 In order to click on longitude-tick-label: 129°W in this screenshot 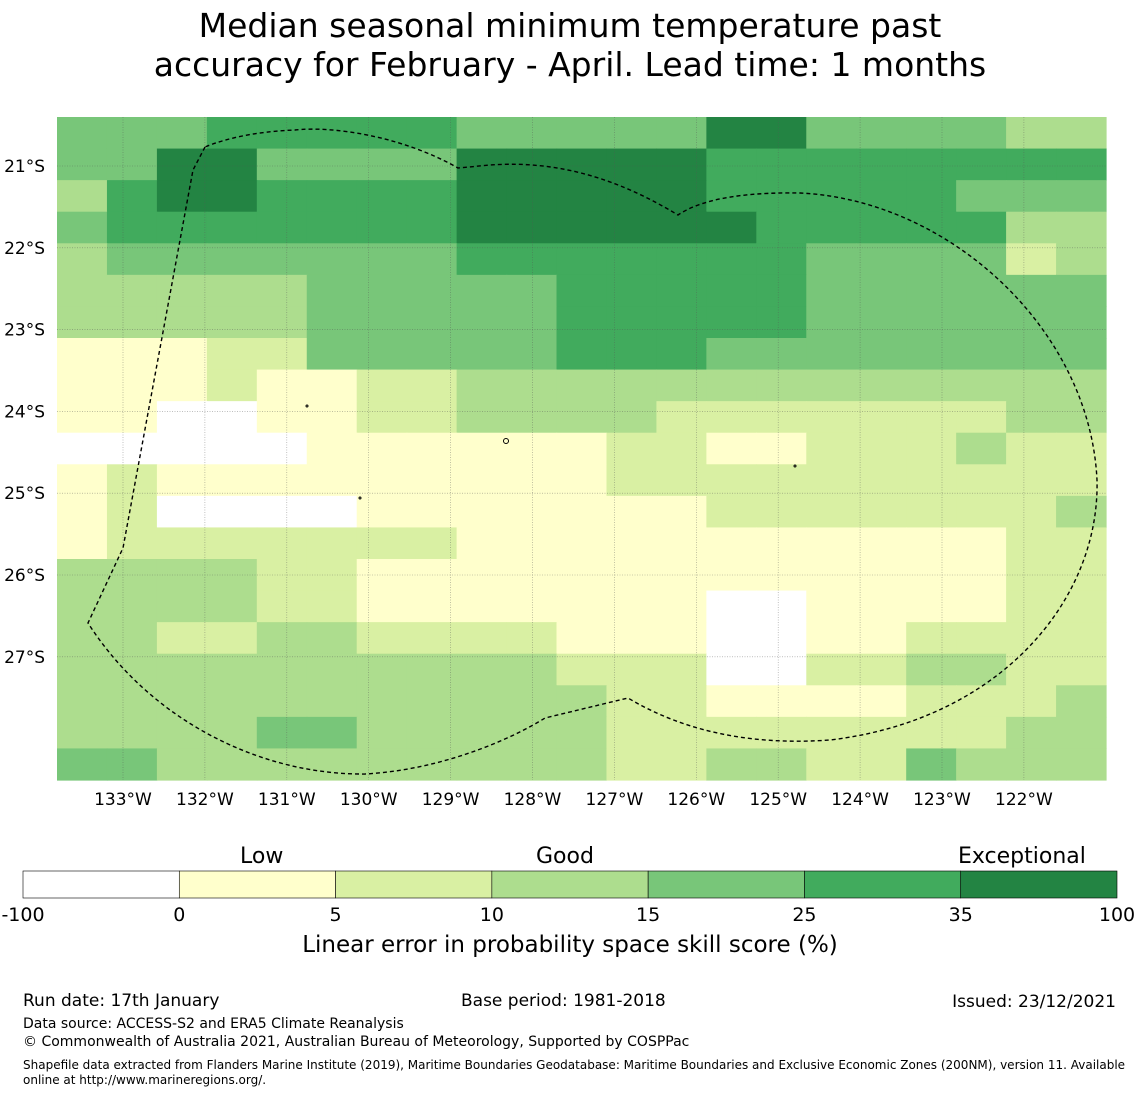, I will do `click(451, 800)`.